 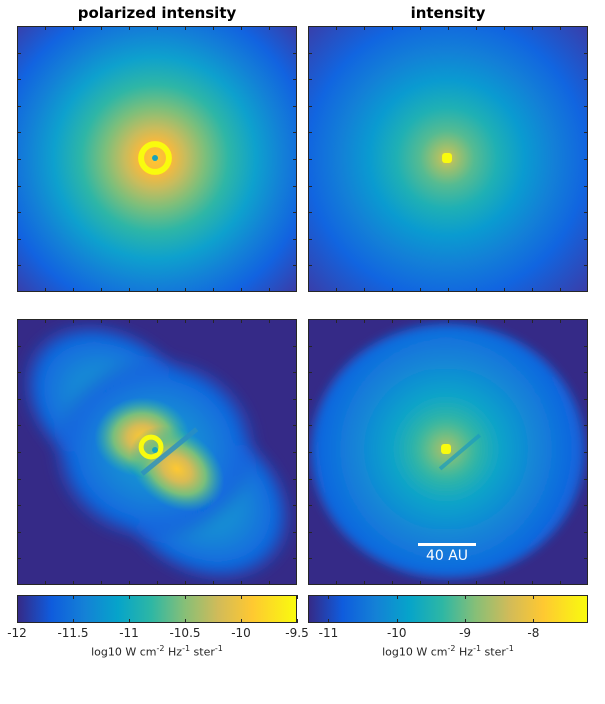 What do you see at coordinates (157, 13) in the screenshot?
I see `left-column-title: polarized intensity` at bounding box center [157, 13].